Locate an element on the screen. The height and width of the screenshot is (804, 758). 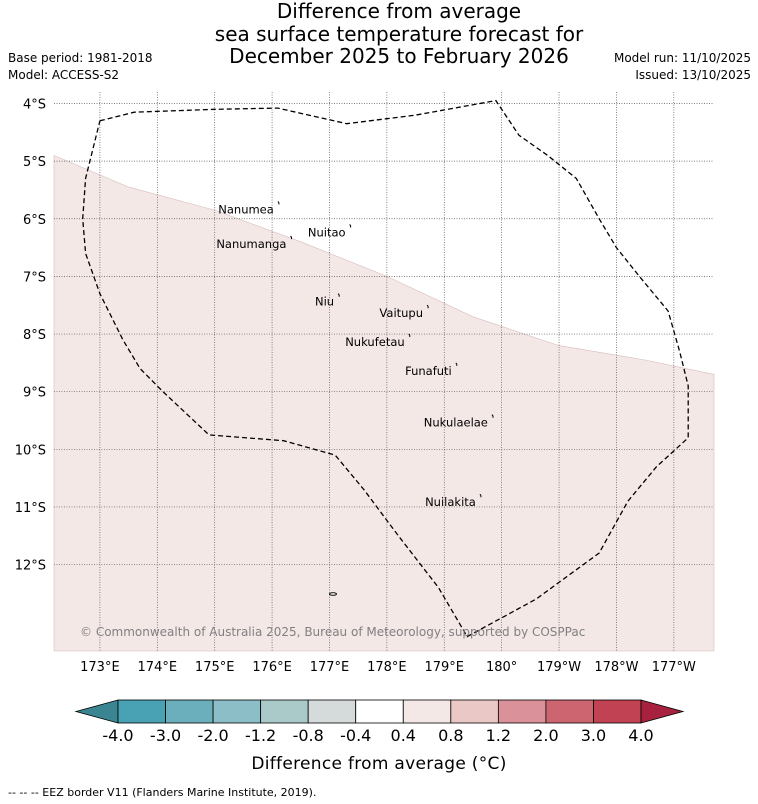
colorbar-tick-label: -2.0 is located at coordinates (212, 735).